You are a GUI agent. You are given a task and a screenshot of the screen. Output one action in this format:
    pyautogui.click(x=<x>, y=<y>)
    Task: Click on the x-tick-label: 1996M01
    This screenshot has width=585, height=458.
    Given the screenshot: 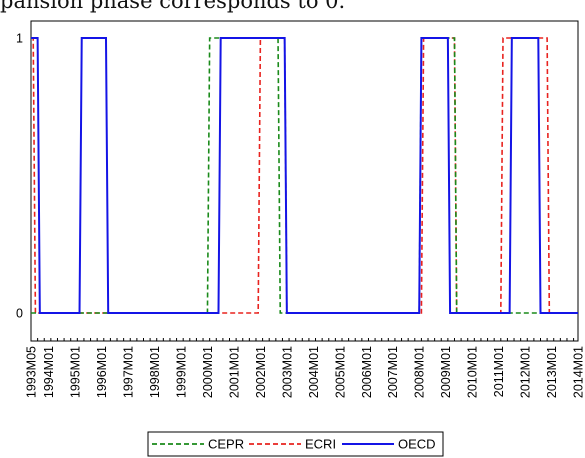 What is the action you would take?
    pyautogui.click(x=102, y=372)
    